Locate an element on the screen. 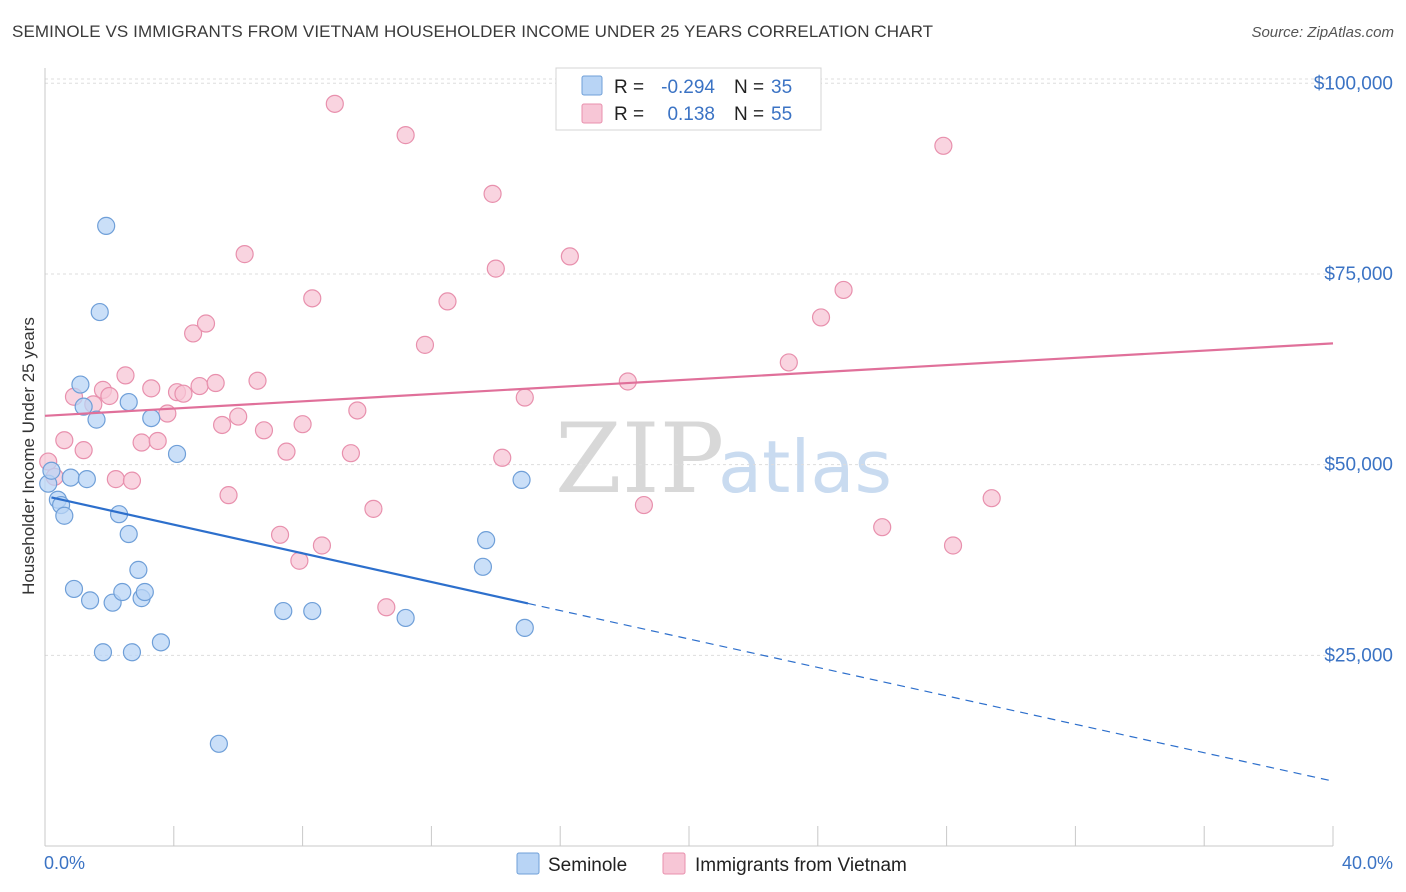 This screenshot has height=892, width=1406. legend-row1-r-label: R = is located at coordinates (629, 87).